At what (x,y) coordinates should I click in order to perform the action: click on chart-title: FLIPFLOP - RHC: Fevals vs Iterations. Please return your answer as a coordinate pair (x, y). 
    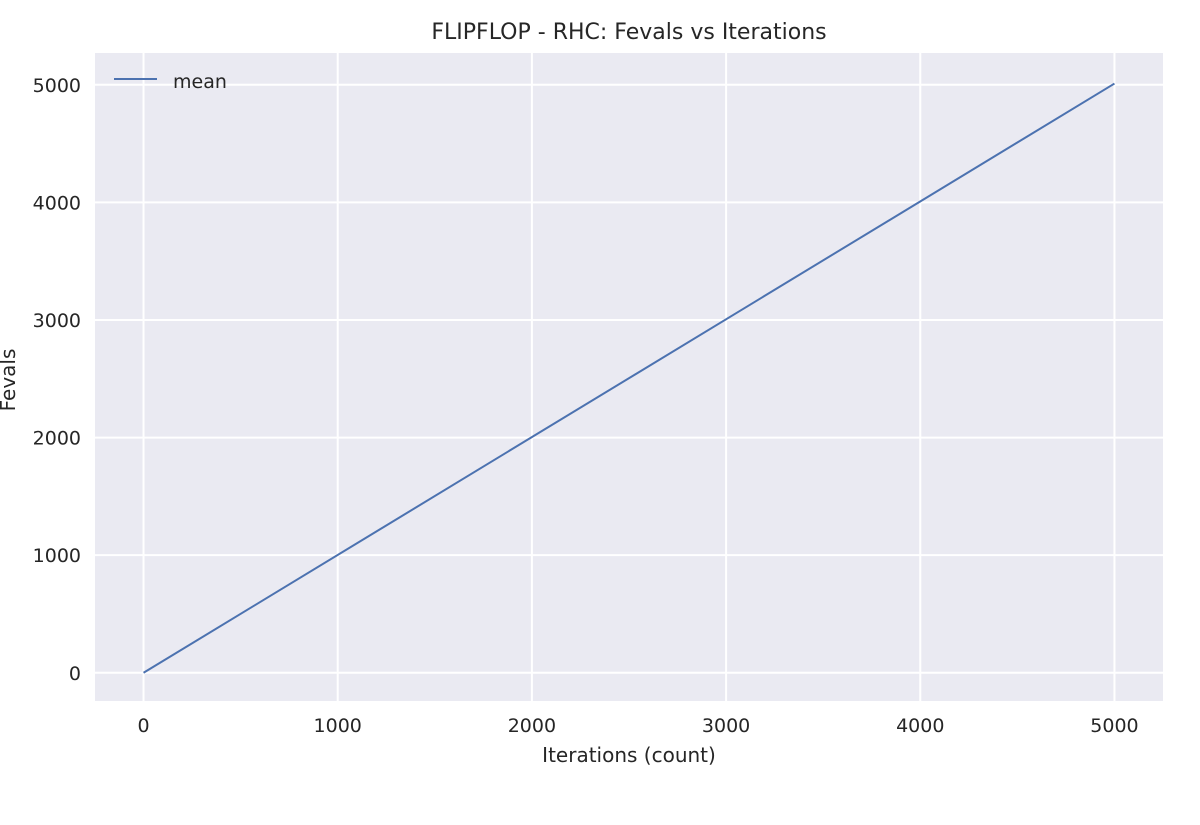
    Looking at the image, I should click on (628, 32).